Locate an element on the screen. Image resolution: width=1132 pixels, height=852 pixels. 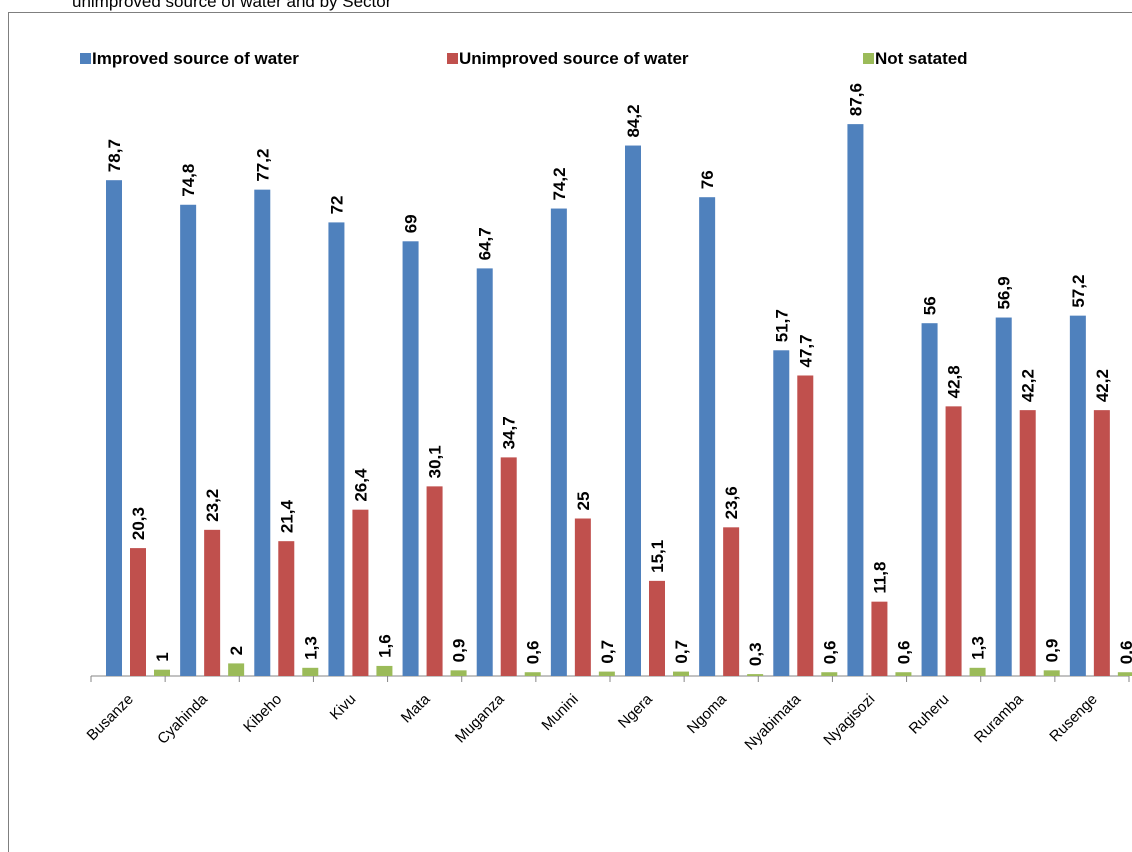
x-tick-label: Munini is located at coordinates (559, 712).